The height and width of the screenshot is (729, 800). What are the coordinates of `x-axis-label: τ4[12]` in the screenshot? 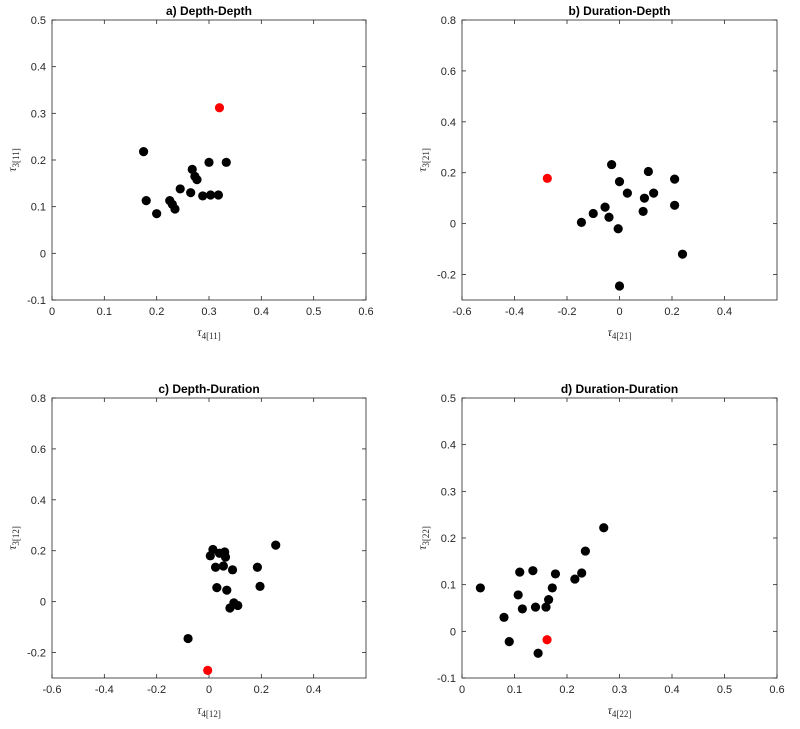 It's located at (209, 711).